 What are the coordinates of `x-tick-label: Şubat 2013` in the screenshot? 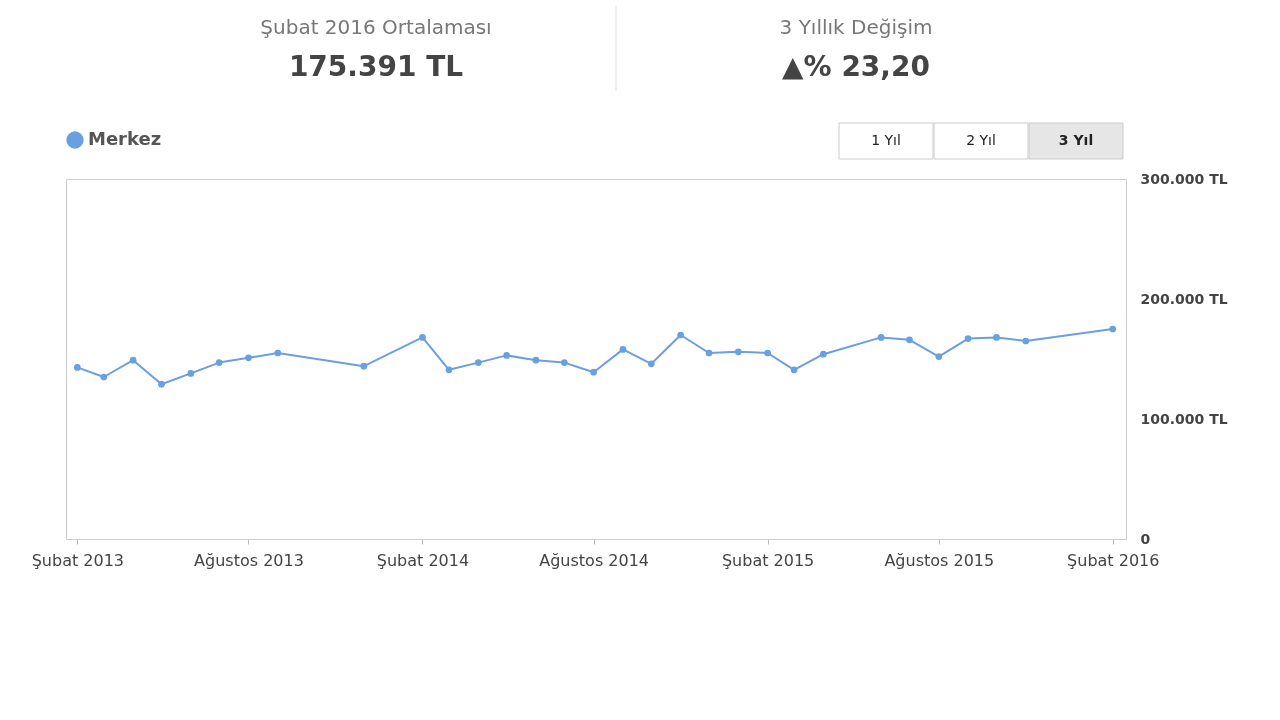 It's located at (78, 560).